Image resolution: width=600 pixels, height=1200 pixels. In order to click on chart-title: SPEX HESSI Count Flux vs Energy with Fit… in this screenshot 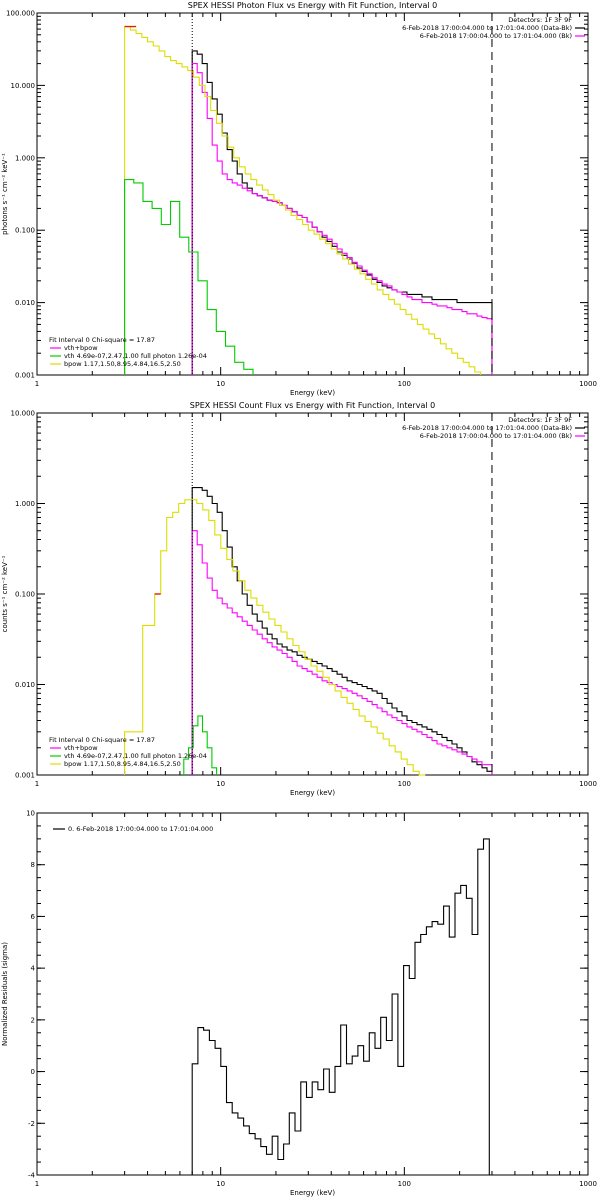, I will do `click(312, 405)`.